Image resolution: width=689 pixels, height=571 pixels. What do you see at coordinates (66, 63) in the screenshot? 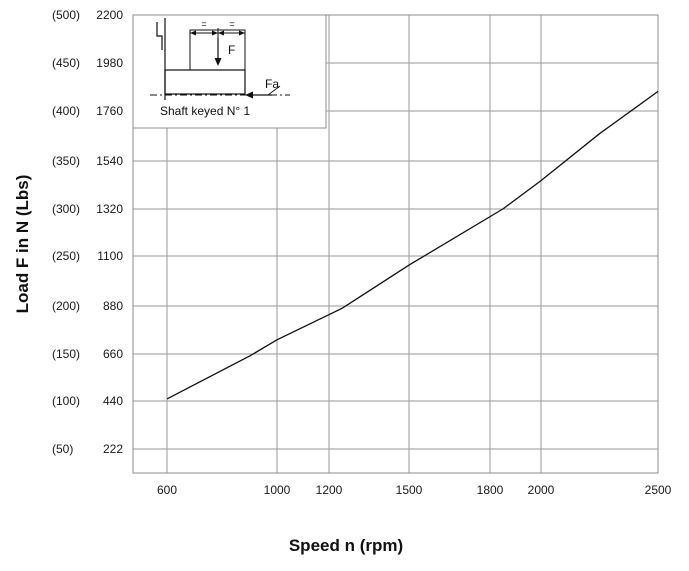
I see `y-tick-lbs-label-1980: (450)` at bounding box center [66, 63].